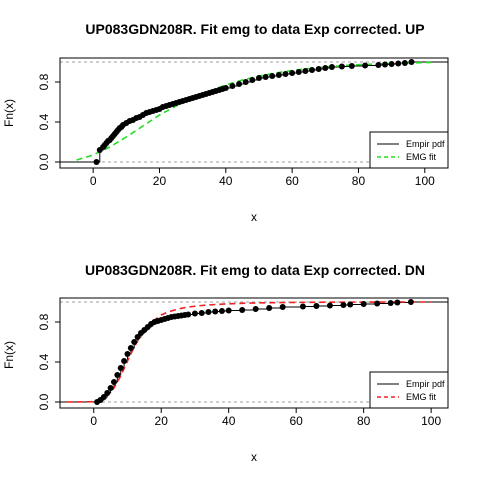  What do you see at coordinates (93, 181) in the screenshot?
I see `x-tick-label-up-0: 0` at bounding box center [93, 181].